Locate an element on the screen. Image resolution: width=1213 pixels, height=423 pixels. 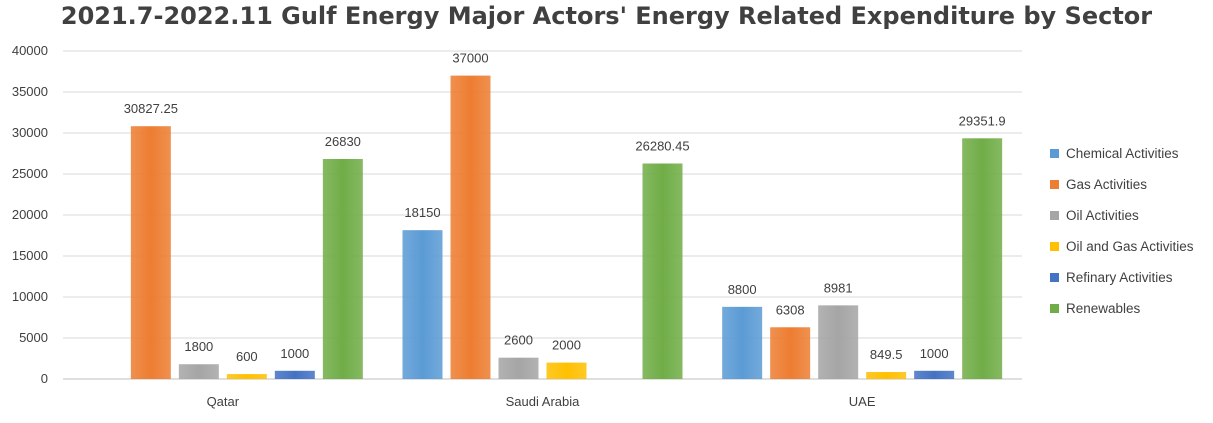
legend-label: Oil Activities is located at coordinates (1102, 215).